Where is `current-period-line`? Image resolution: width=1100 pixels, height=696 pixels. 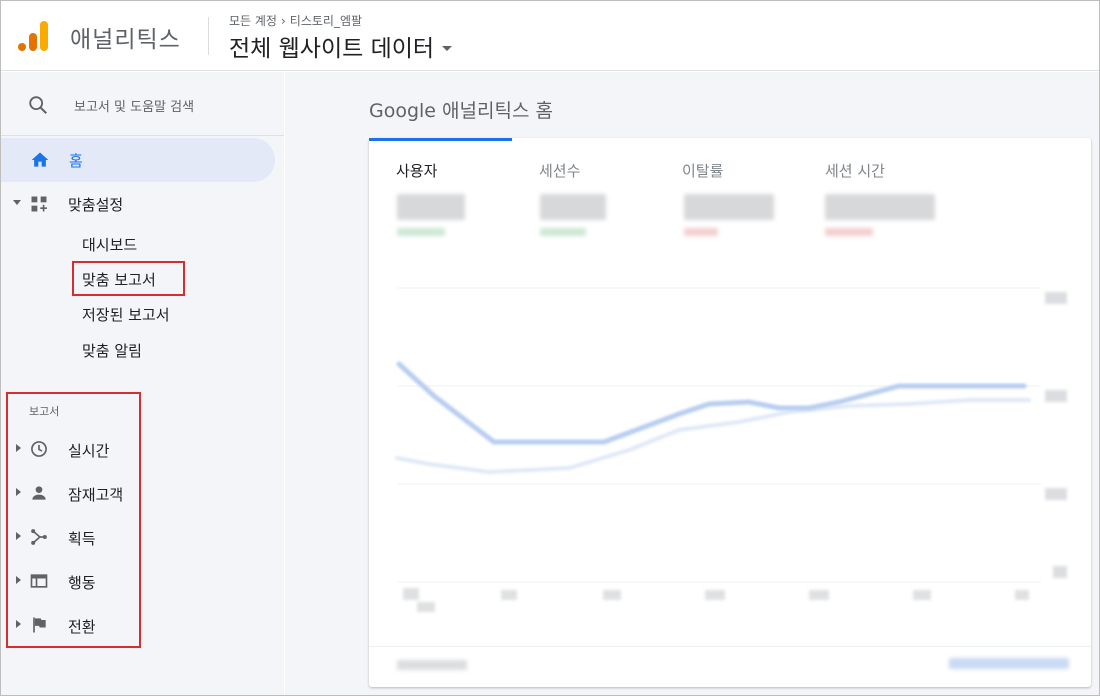 current-period-line is located at coordinates (711, 403).